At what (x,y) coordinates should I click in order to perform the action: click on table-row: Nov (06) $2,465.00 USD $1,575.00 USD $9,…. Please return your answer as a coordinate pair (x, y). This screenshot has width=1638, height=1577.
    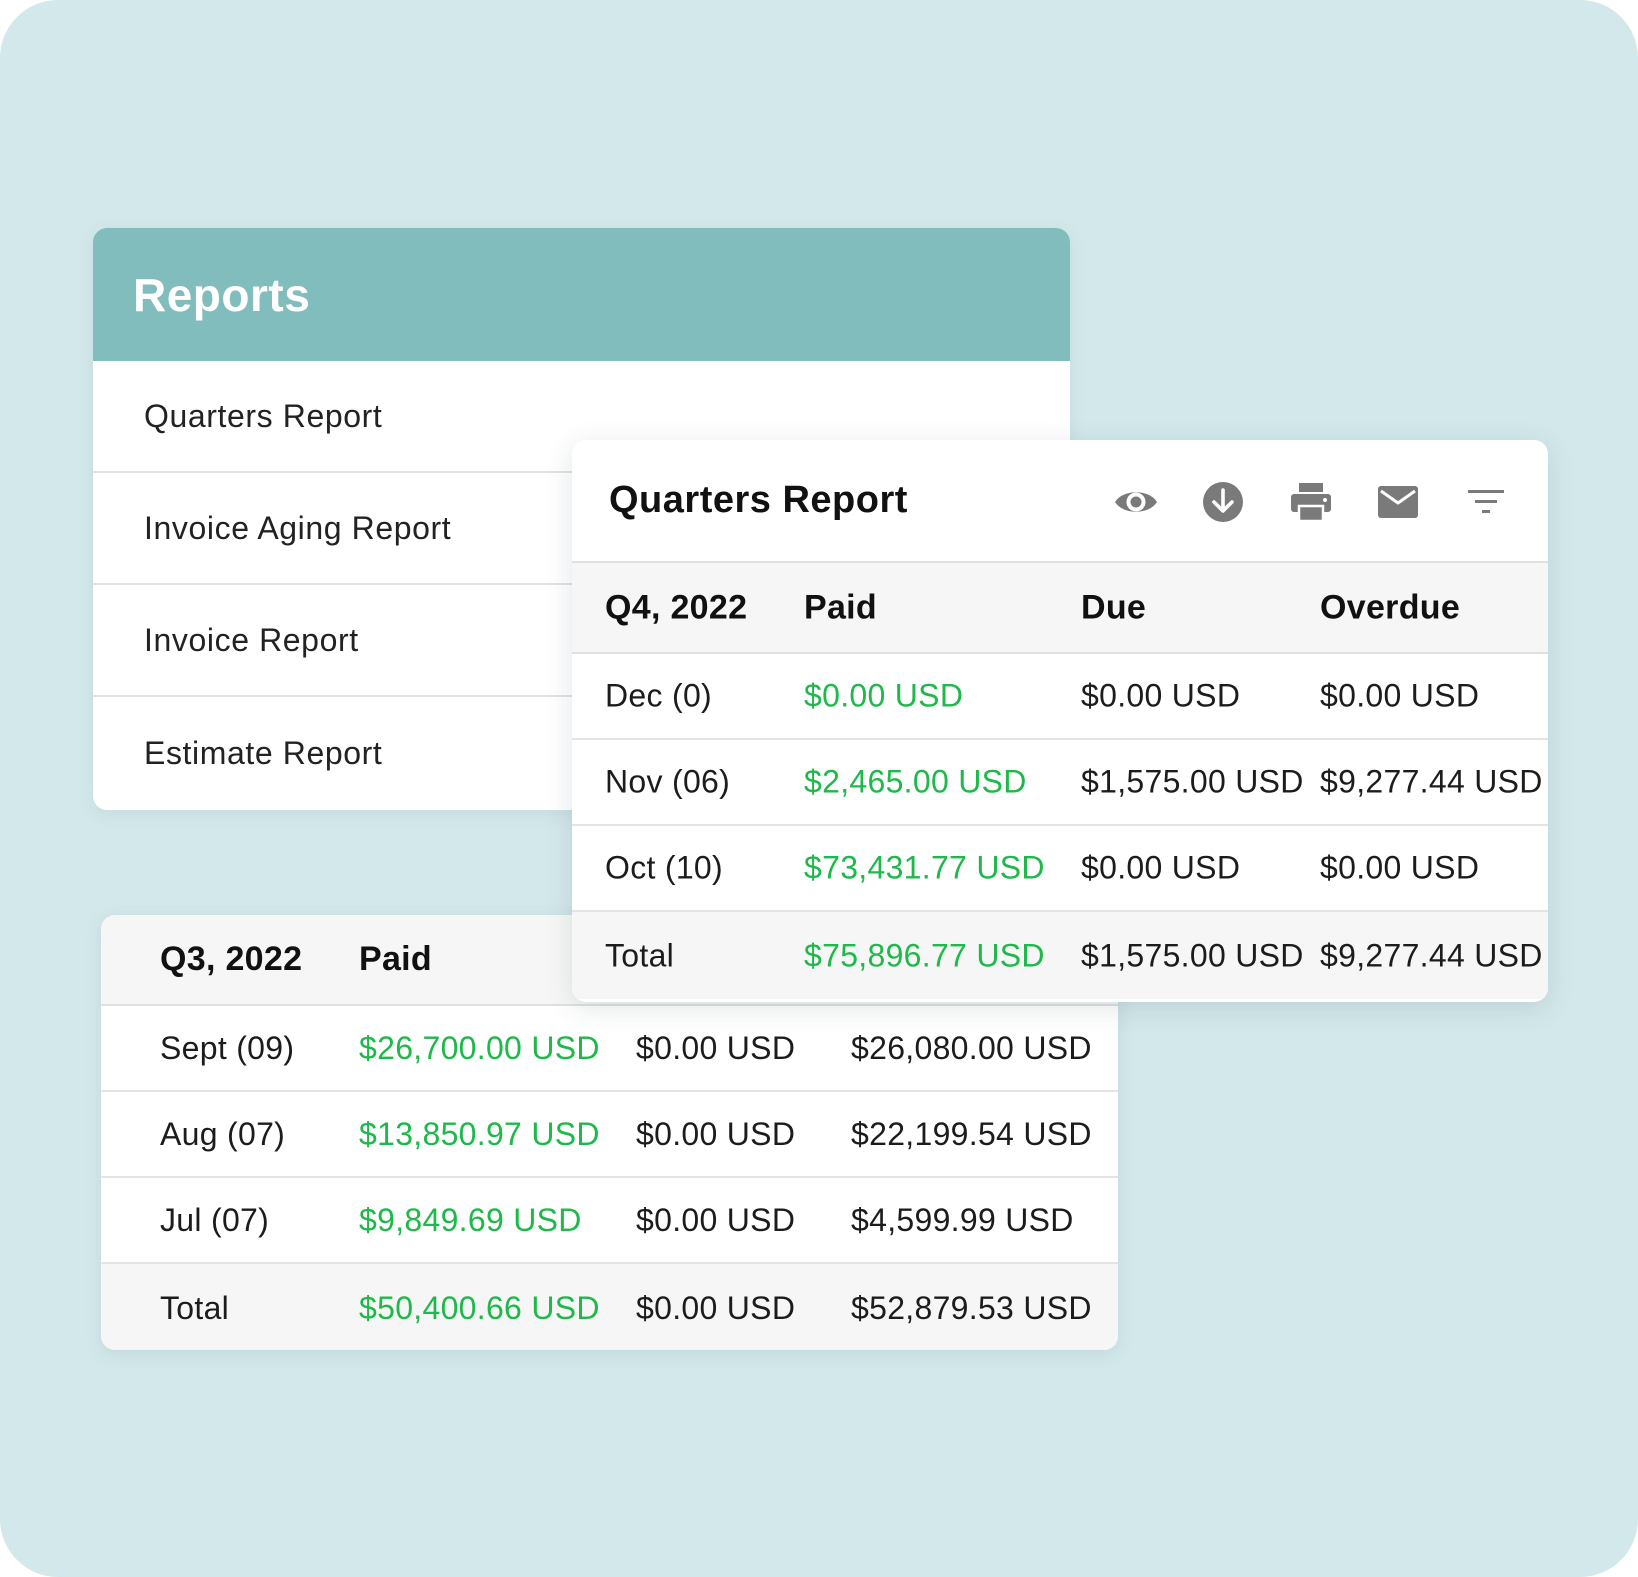
    Looking at the image, I should click on (1060, 783).